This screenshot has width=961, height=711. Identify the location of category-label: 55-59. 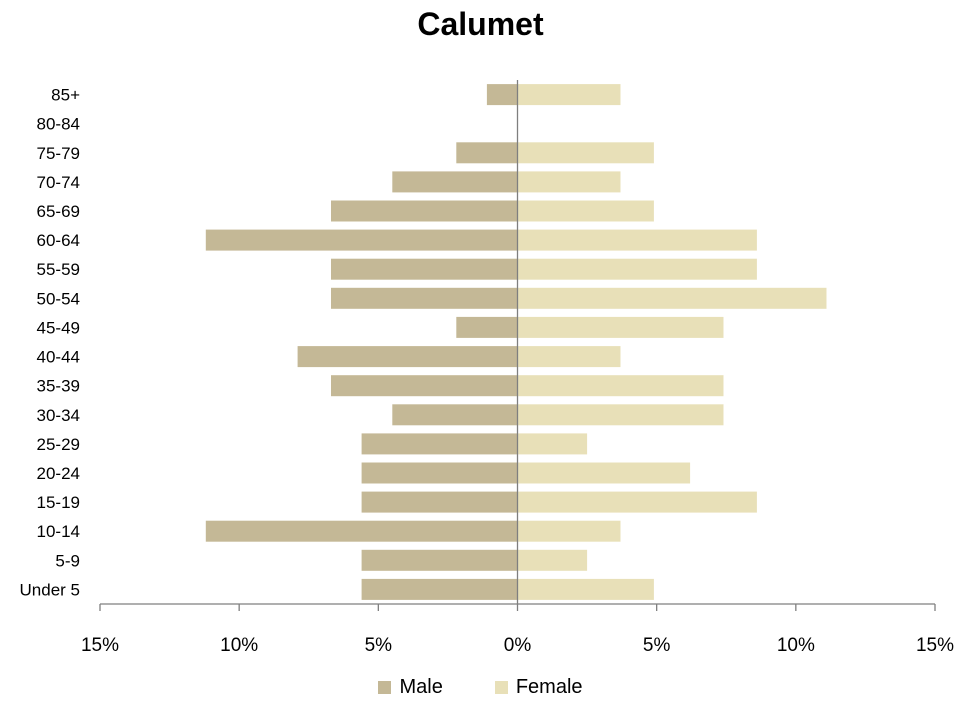
(58, 269).